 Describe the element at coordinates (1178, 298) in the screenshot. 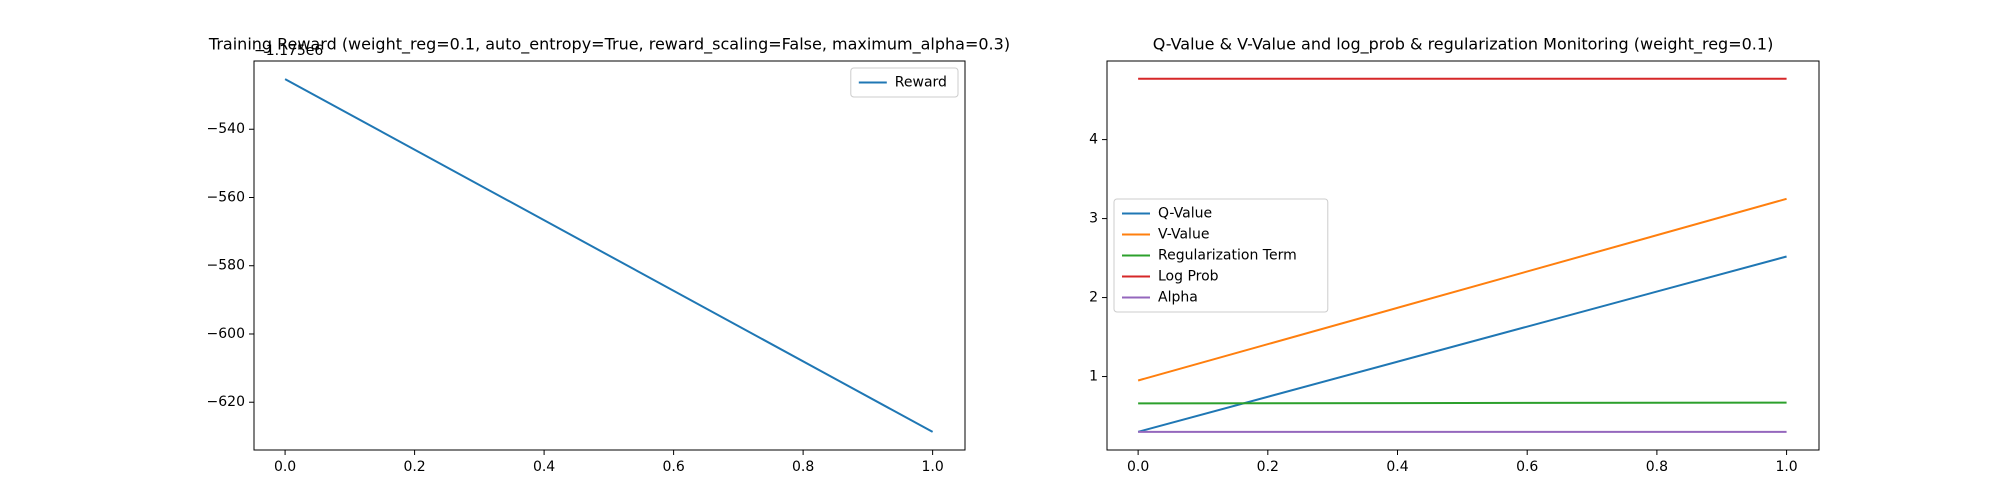

I see `legend-label: Alpha` at that location.